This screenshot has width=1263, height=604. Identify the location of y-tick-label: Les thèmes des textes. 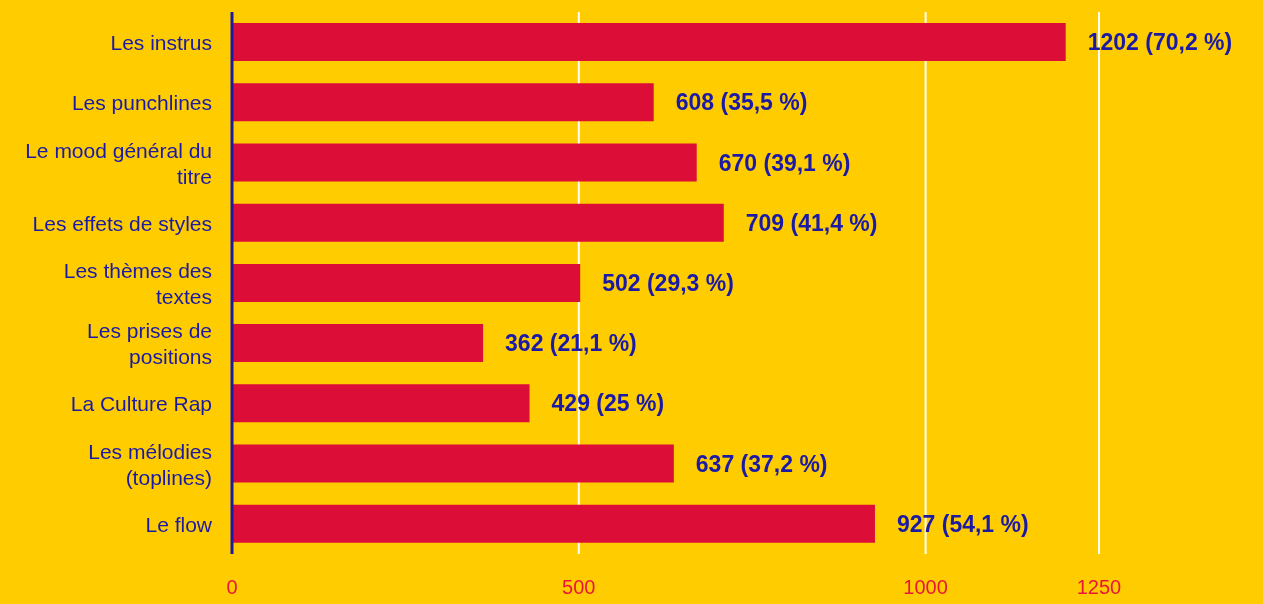
(137, 283).